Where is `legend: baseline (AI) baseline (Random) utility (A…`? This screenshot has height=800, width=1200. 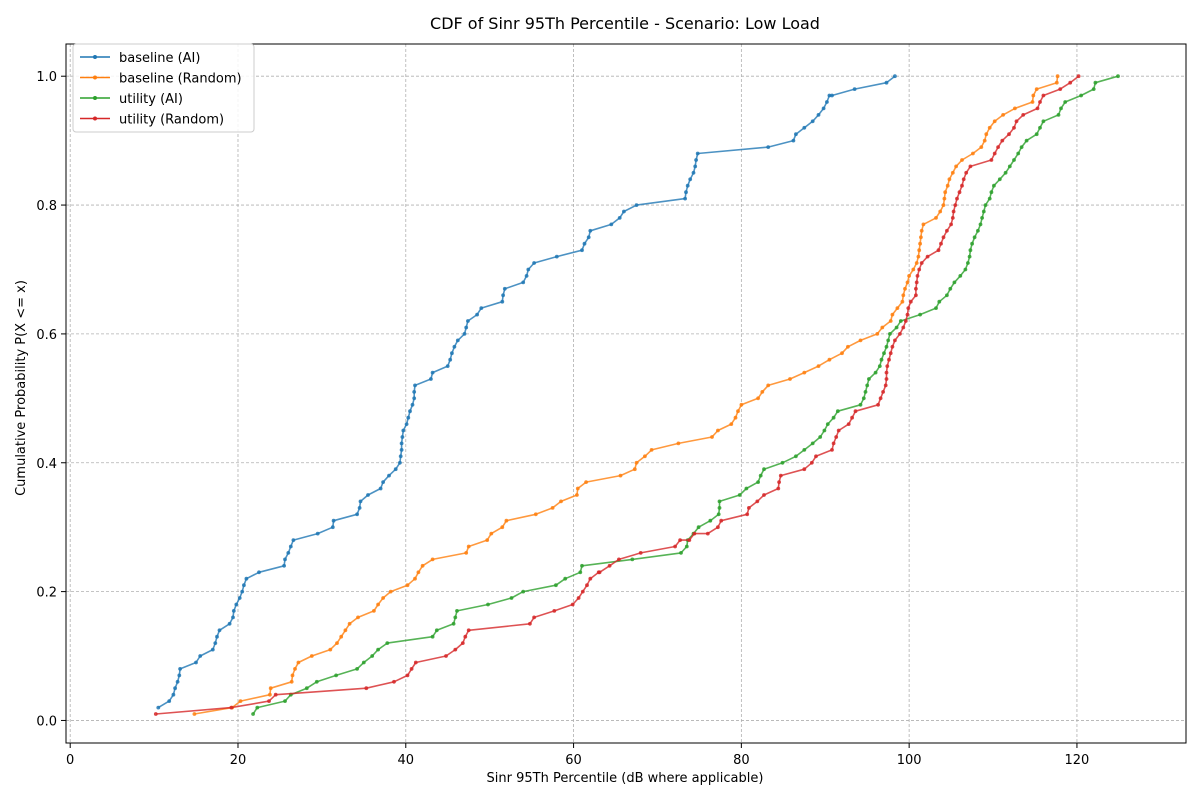
legend: baseline (AI) baseline (Random) utility (A… is located at coordinates (163, 88).